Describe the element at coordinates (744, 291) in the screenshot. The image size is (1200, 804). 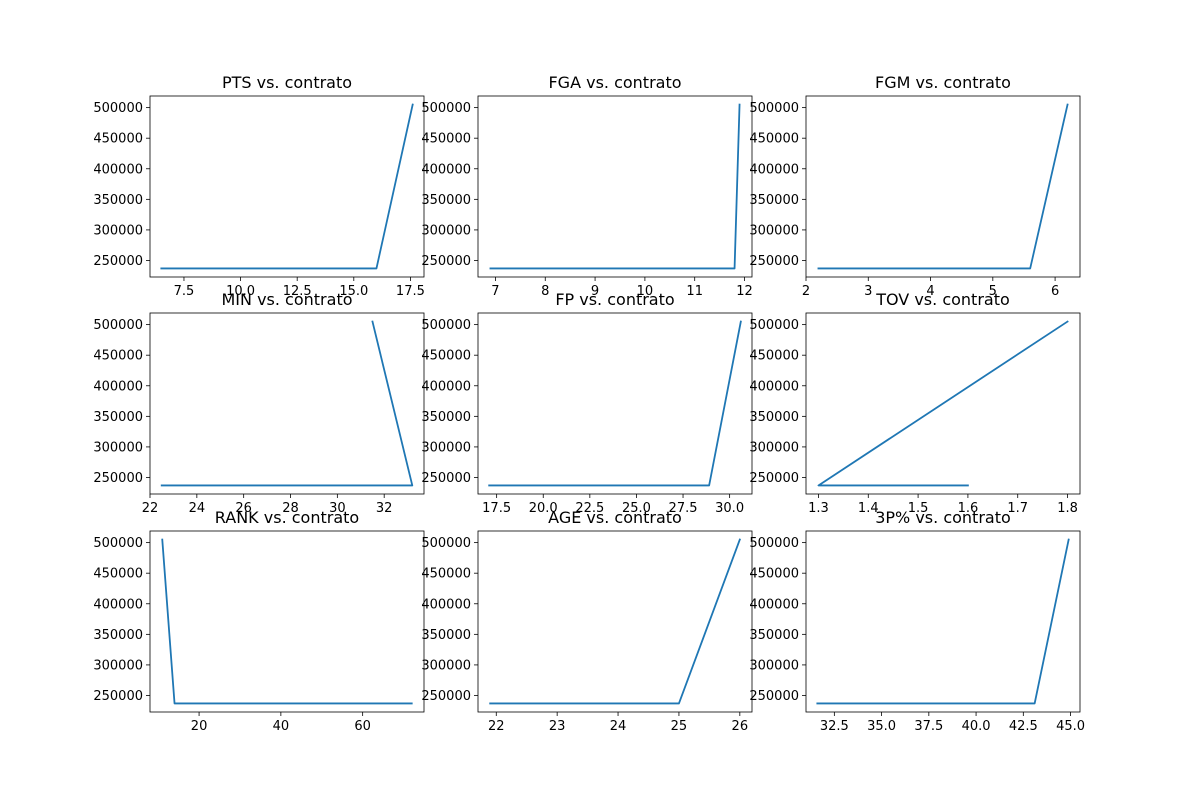
I see `x-tick-label: 12` at that location.